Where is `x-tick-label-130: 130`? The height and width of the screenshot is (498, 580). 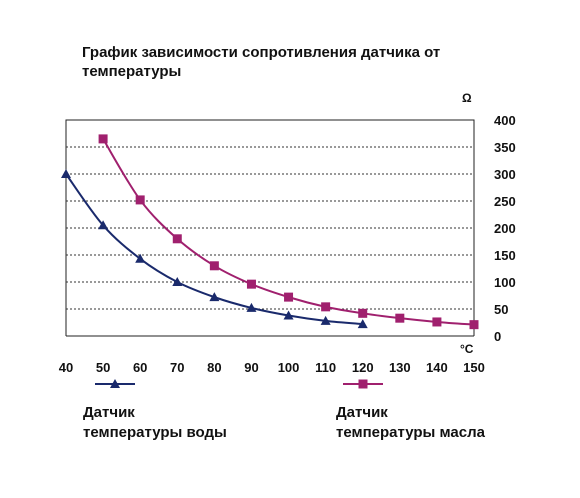 x-tick-label-130: 130 is located at coordinates (400, 367).